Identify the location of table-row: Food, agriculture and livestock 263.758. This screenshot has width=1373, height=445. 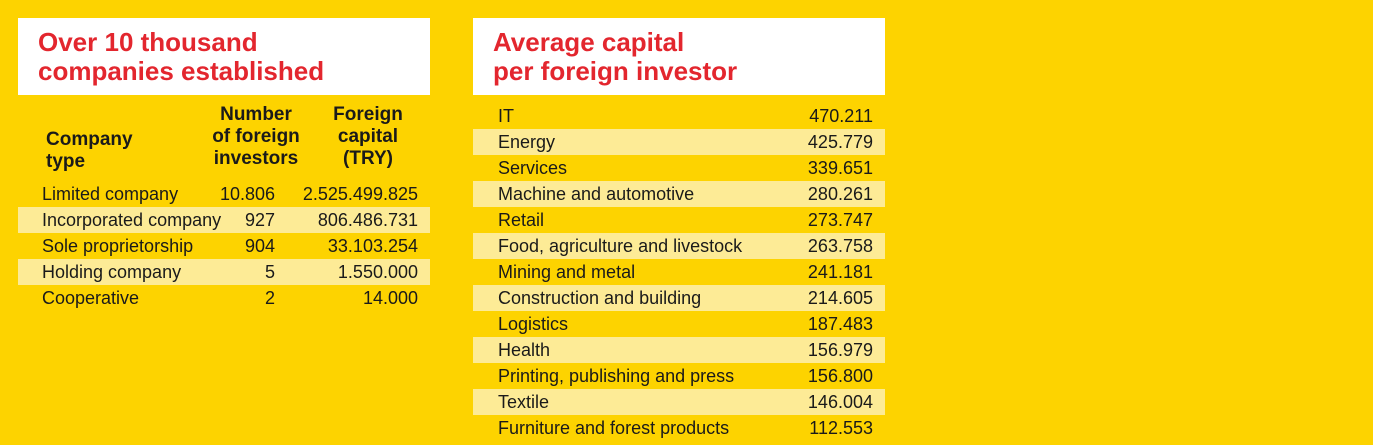
(679, 246).